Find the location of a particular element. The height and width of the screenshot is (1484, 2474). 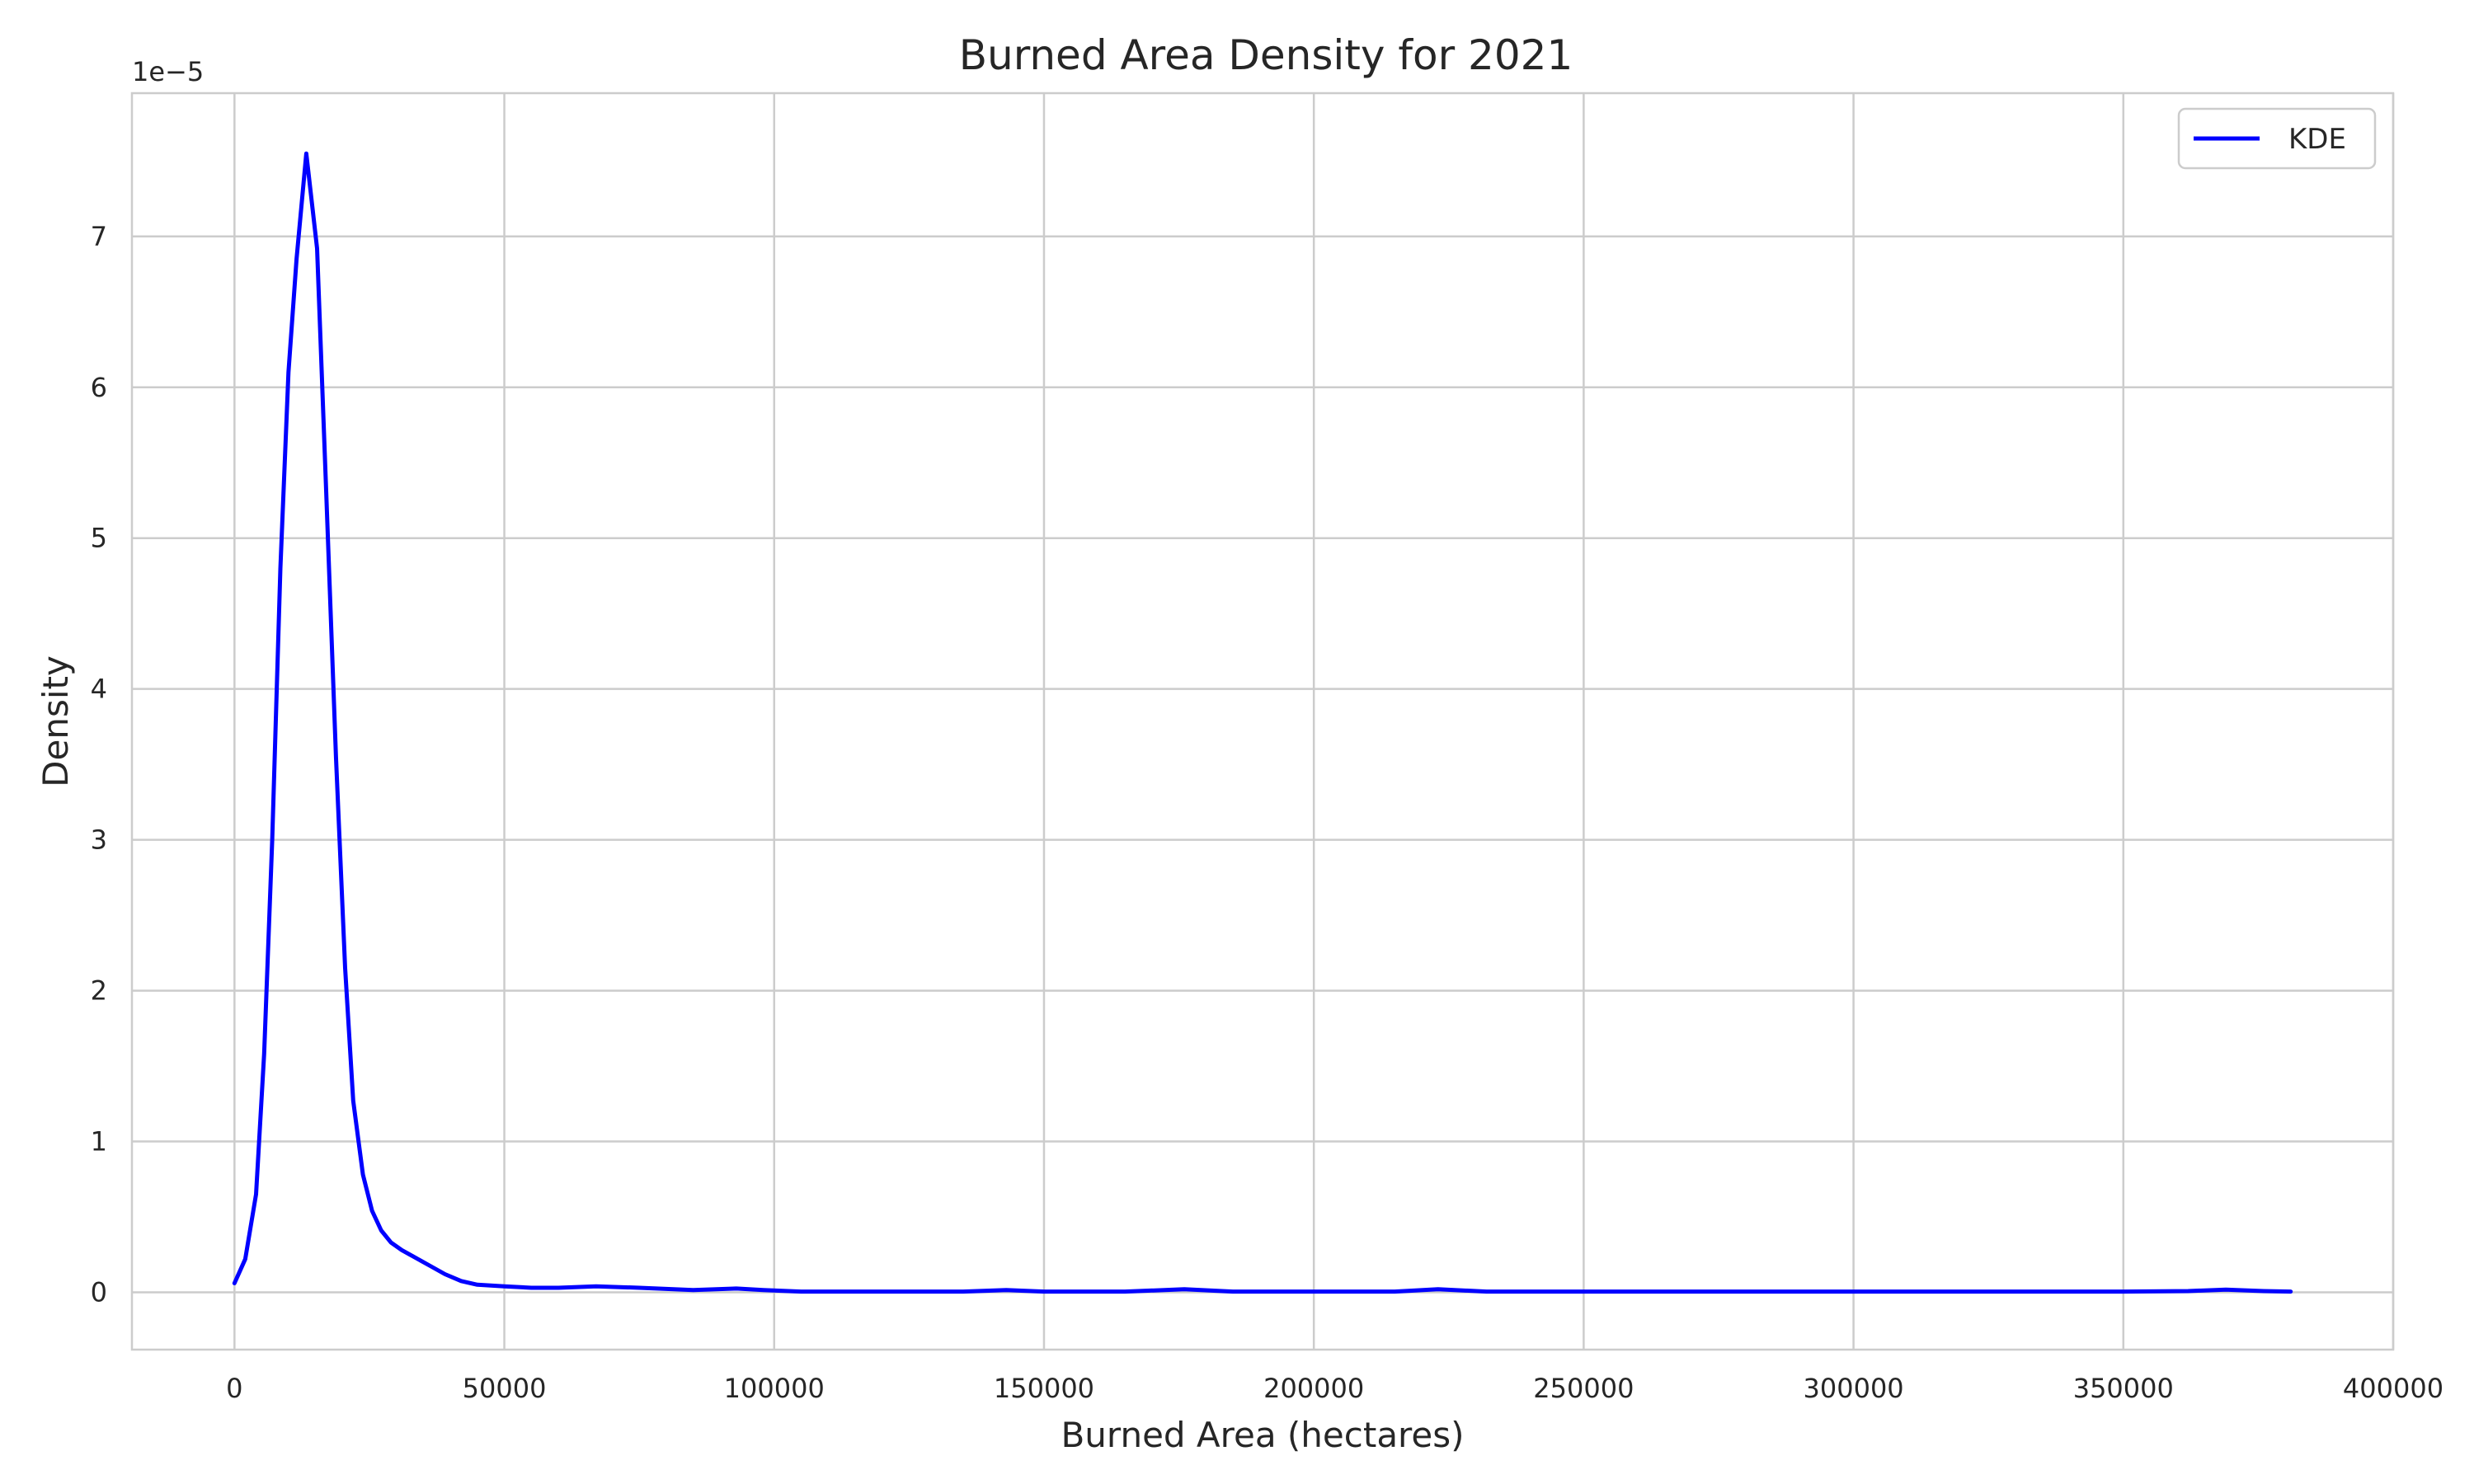

x-tick-label: 400000 is located at coordinates (2393, 1388).